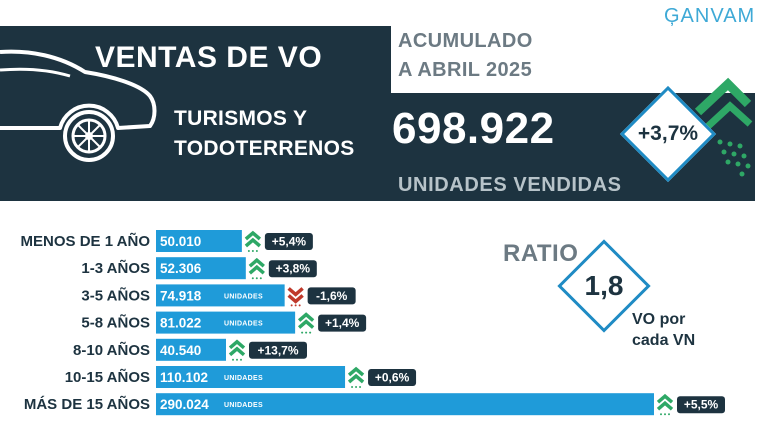 The image size is (780, 440). What do you see at coordinates (510, 185) in the screenshot?
I see `total-units-label: UNIDADES VENDIDAS` at bounding box center [510, 185].